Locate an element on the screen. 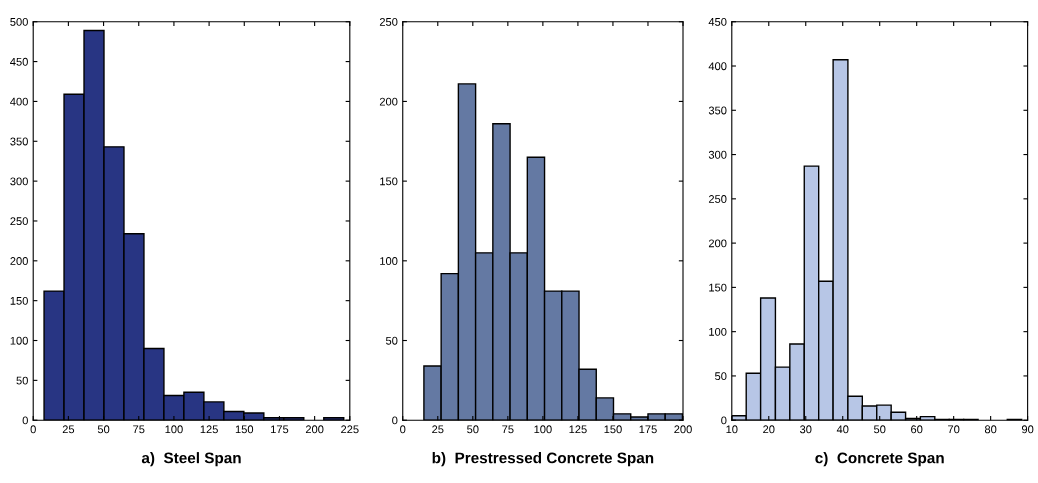 This screenshot has height=483, width=1038. x-tick-label: 70 is located at coordinates (954, 429).